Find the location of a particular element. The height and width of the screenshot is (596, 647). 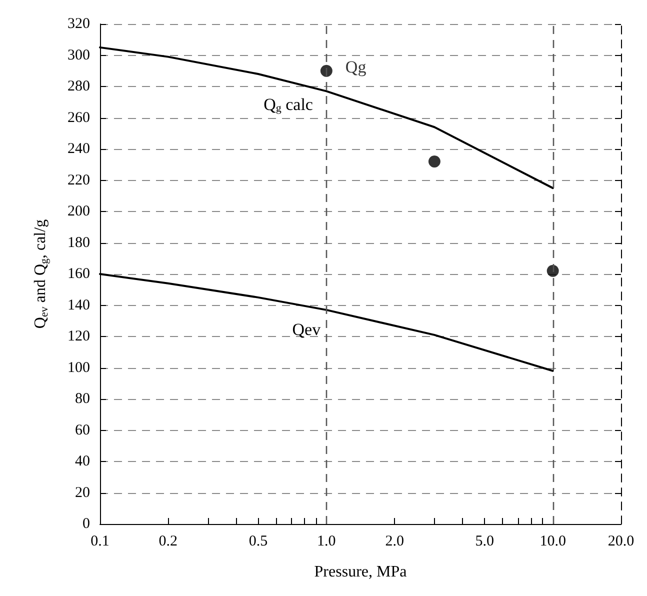

x-tick-label: 0.5 is located at coordinates (258, 542).